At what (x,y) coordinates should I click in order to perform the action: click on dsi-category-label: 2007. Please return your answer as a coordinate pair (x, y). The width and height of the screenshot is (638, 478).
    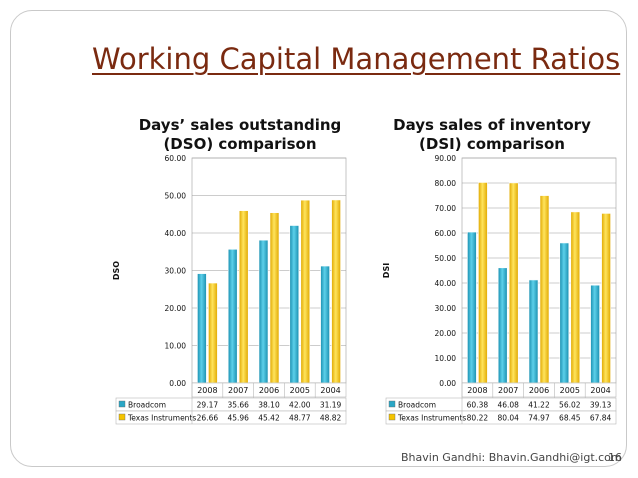
    Looking at the image, I should click on (508, 390).